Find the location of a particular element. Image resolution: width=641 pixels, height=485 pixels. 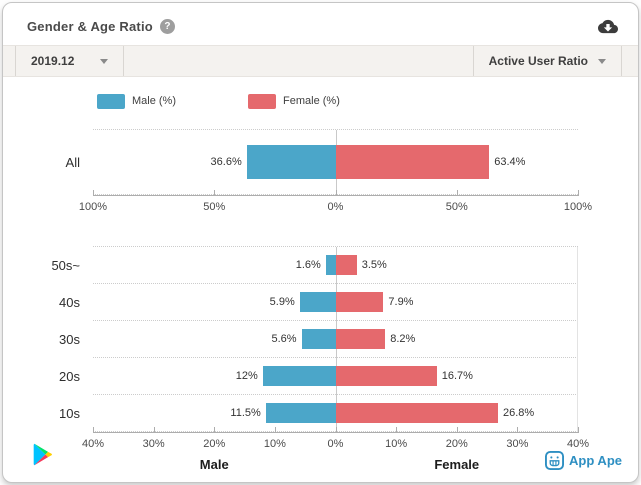

chart-row: All 36.6% 63.4% is located at coordinates (322, 162).